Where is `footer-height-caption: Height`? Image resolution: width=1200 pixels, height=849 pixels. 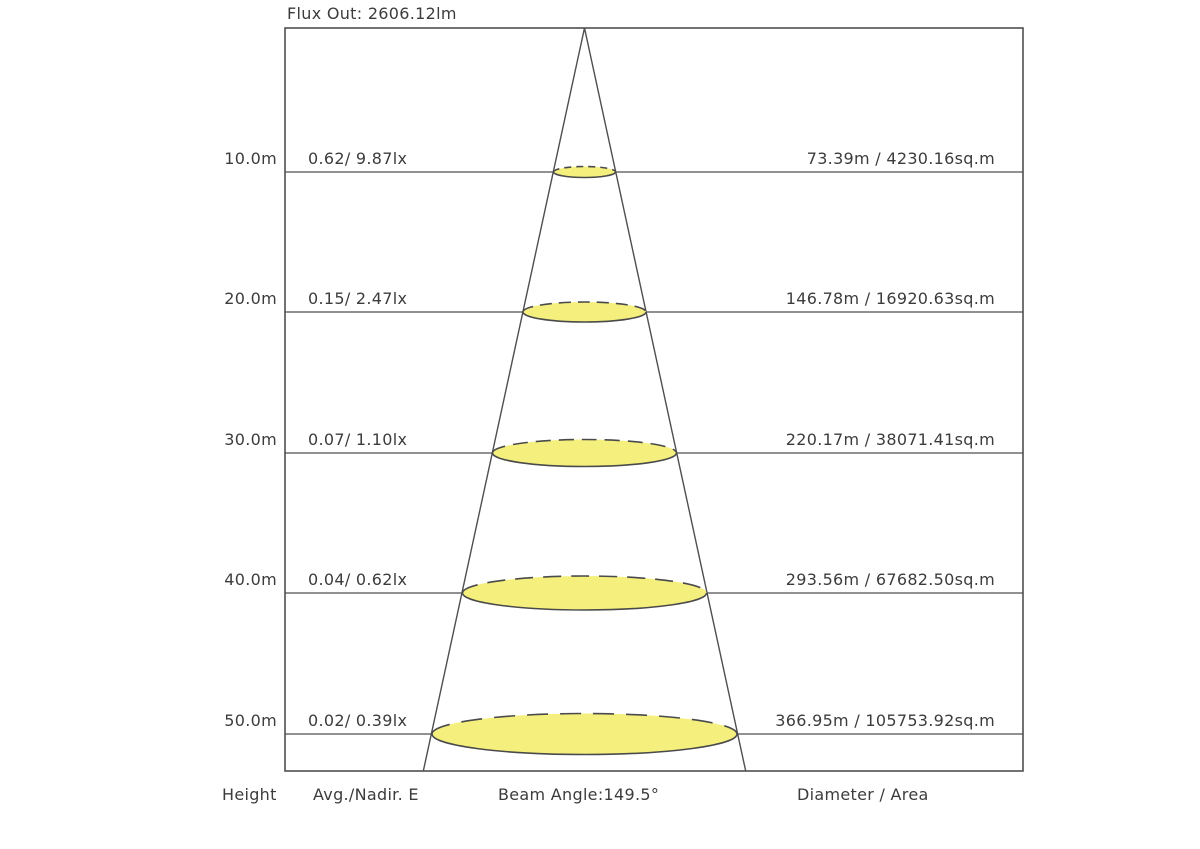 footer-height-caption: Height is located at coordinates (249, 794).